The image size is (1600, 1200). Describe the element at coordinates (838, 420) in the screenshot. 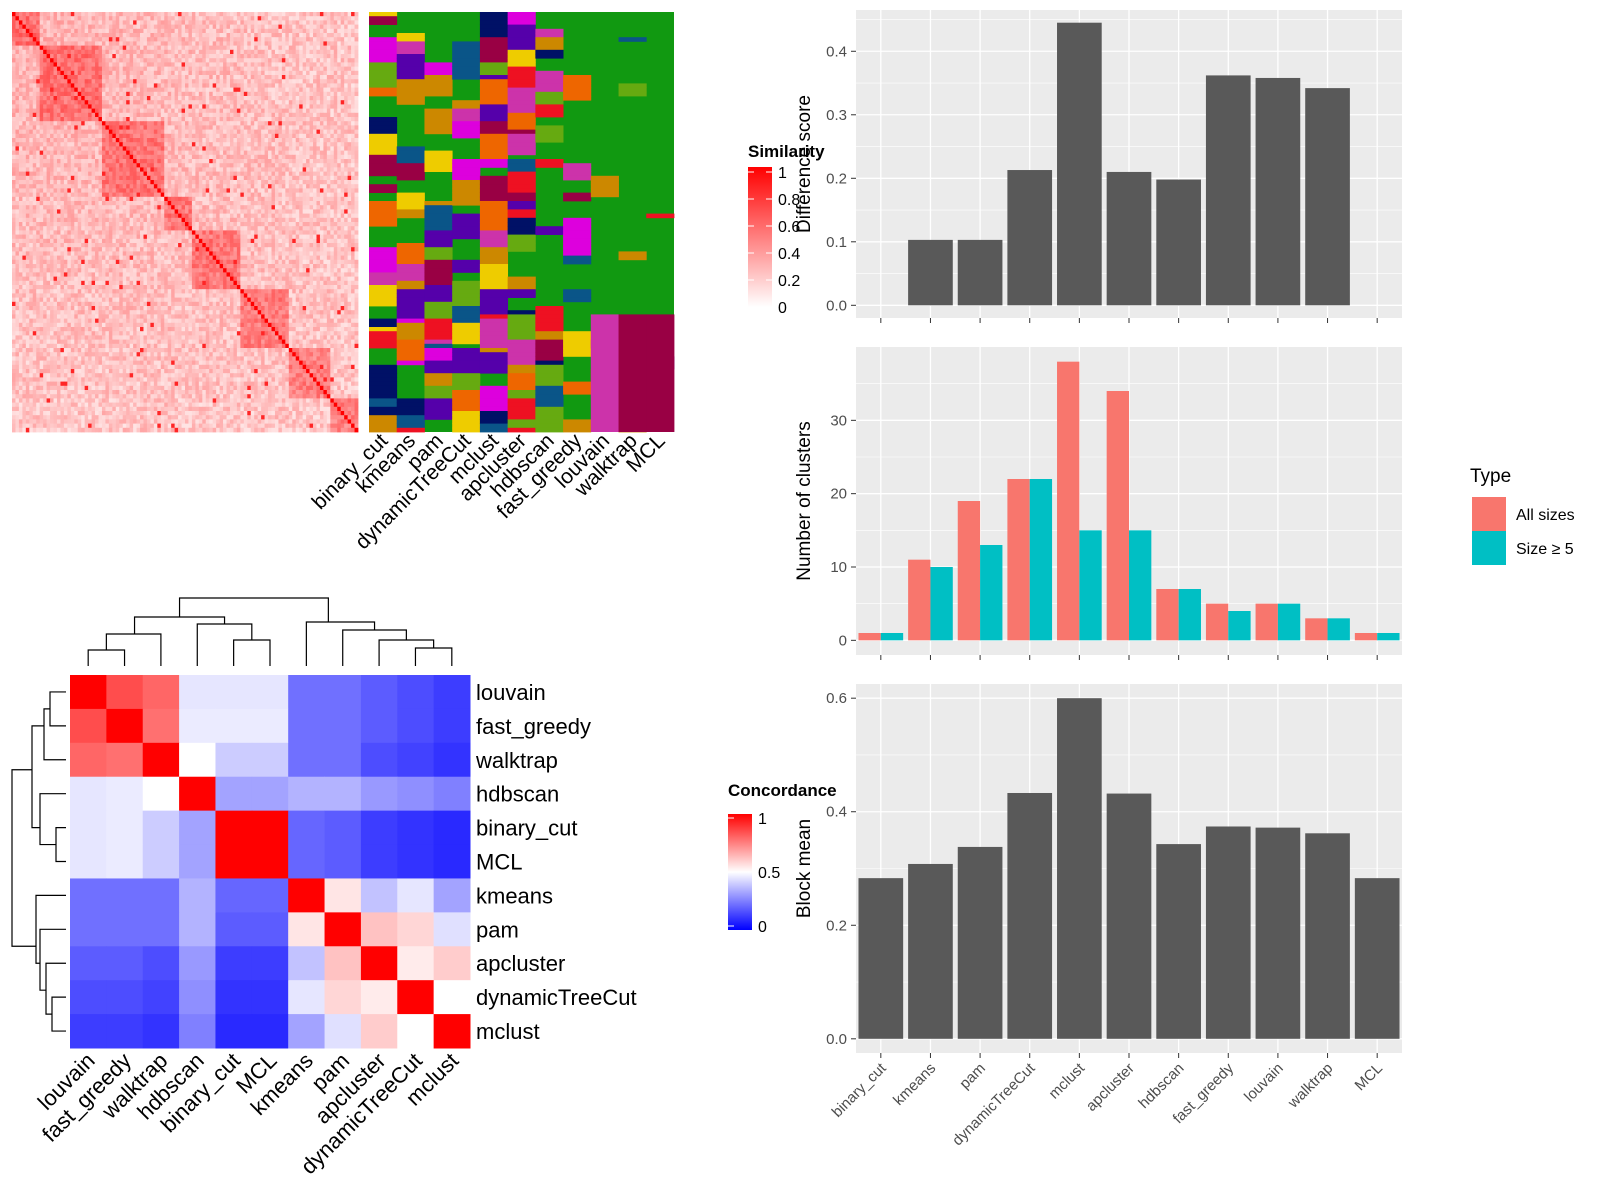

I see `y-tick-label: 30` at that location.